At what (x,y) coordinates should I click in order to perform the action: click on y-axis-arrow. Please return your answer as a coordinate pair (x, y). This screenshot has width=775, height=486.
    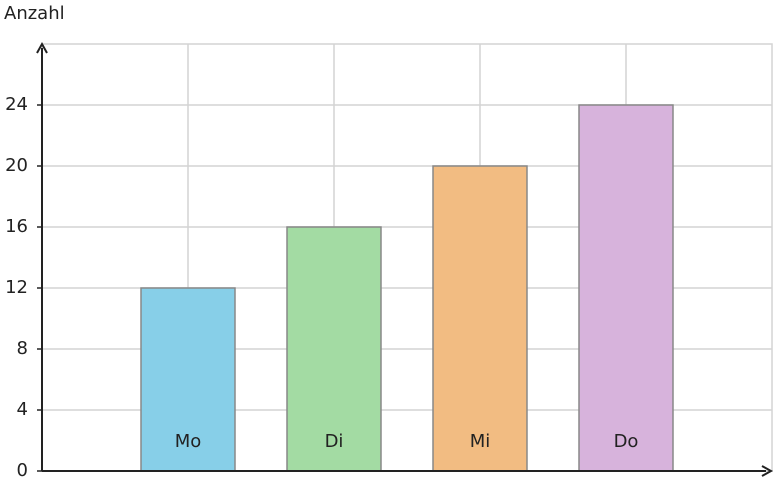
    Looking at the image, I should click on (42, 47).